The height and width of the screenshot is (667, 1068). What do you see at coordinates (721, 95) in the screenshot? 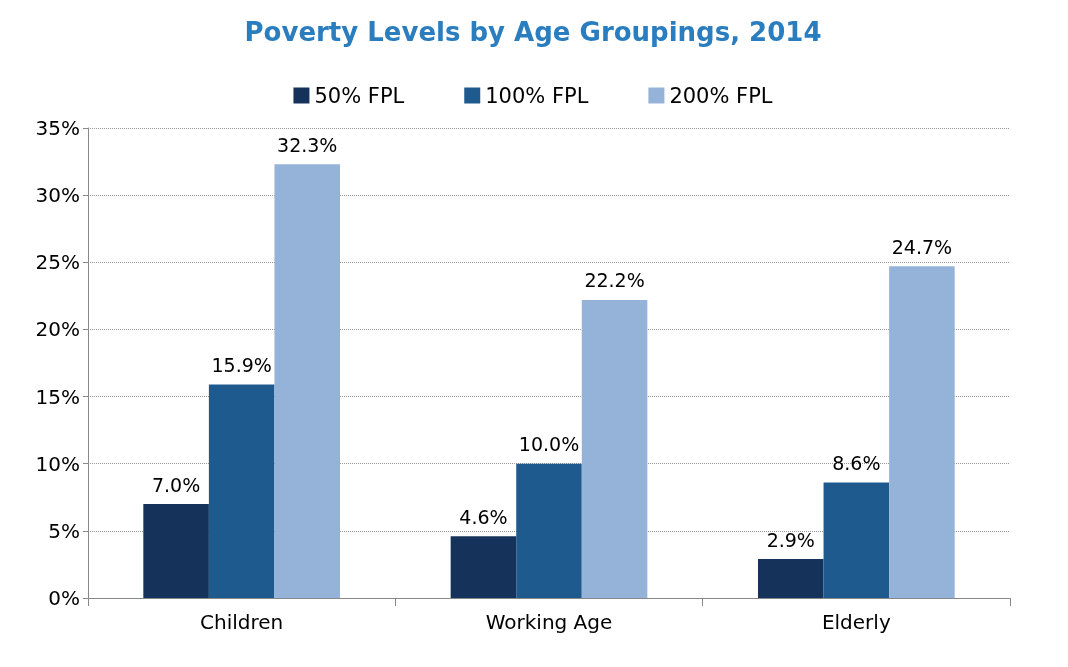
I see `legend-label: 200% FPL` at bounding box center [721, 95].